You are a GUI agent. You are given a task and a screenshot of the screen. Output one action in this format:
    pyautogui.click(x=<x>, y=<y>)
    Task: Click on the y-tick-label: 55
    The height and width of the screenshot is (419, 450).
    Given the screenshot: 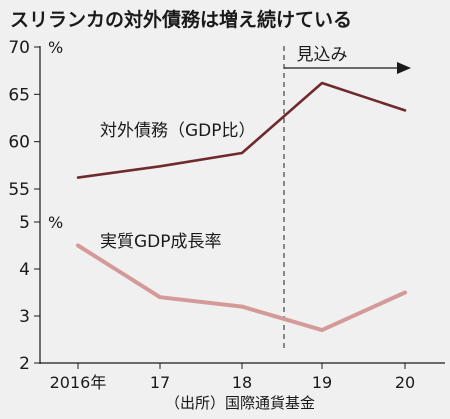 What is the action you would take?
    pyautogui.click(x=19, y=190)
    